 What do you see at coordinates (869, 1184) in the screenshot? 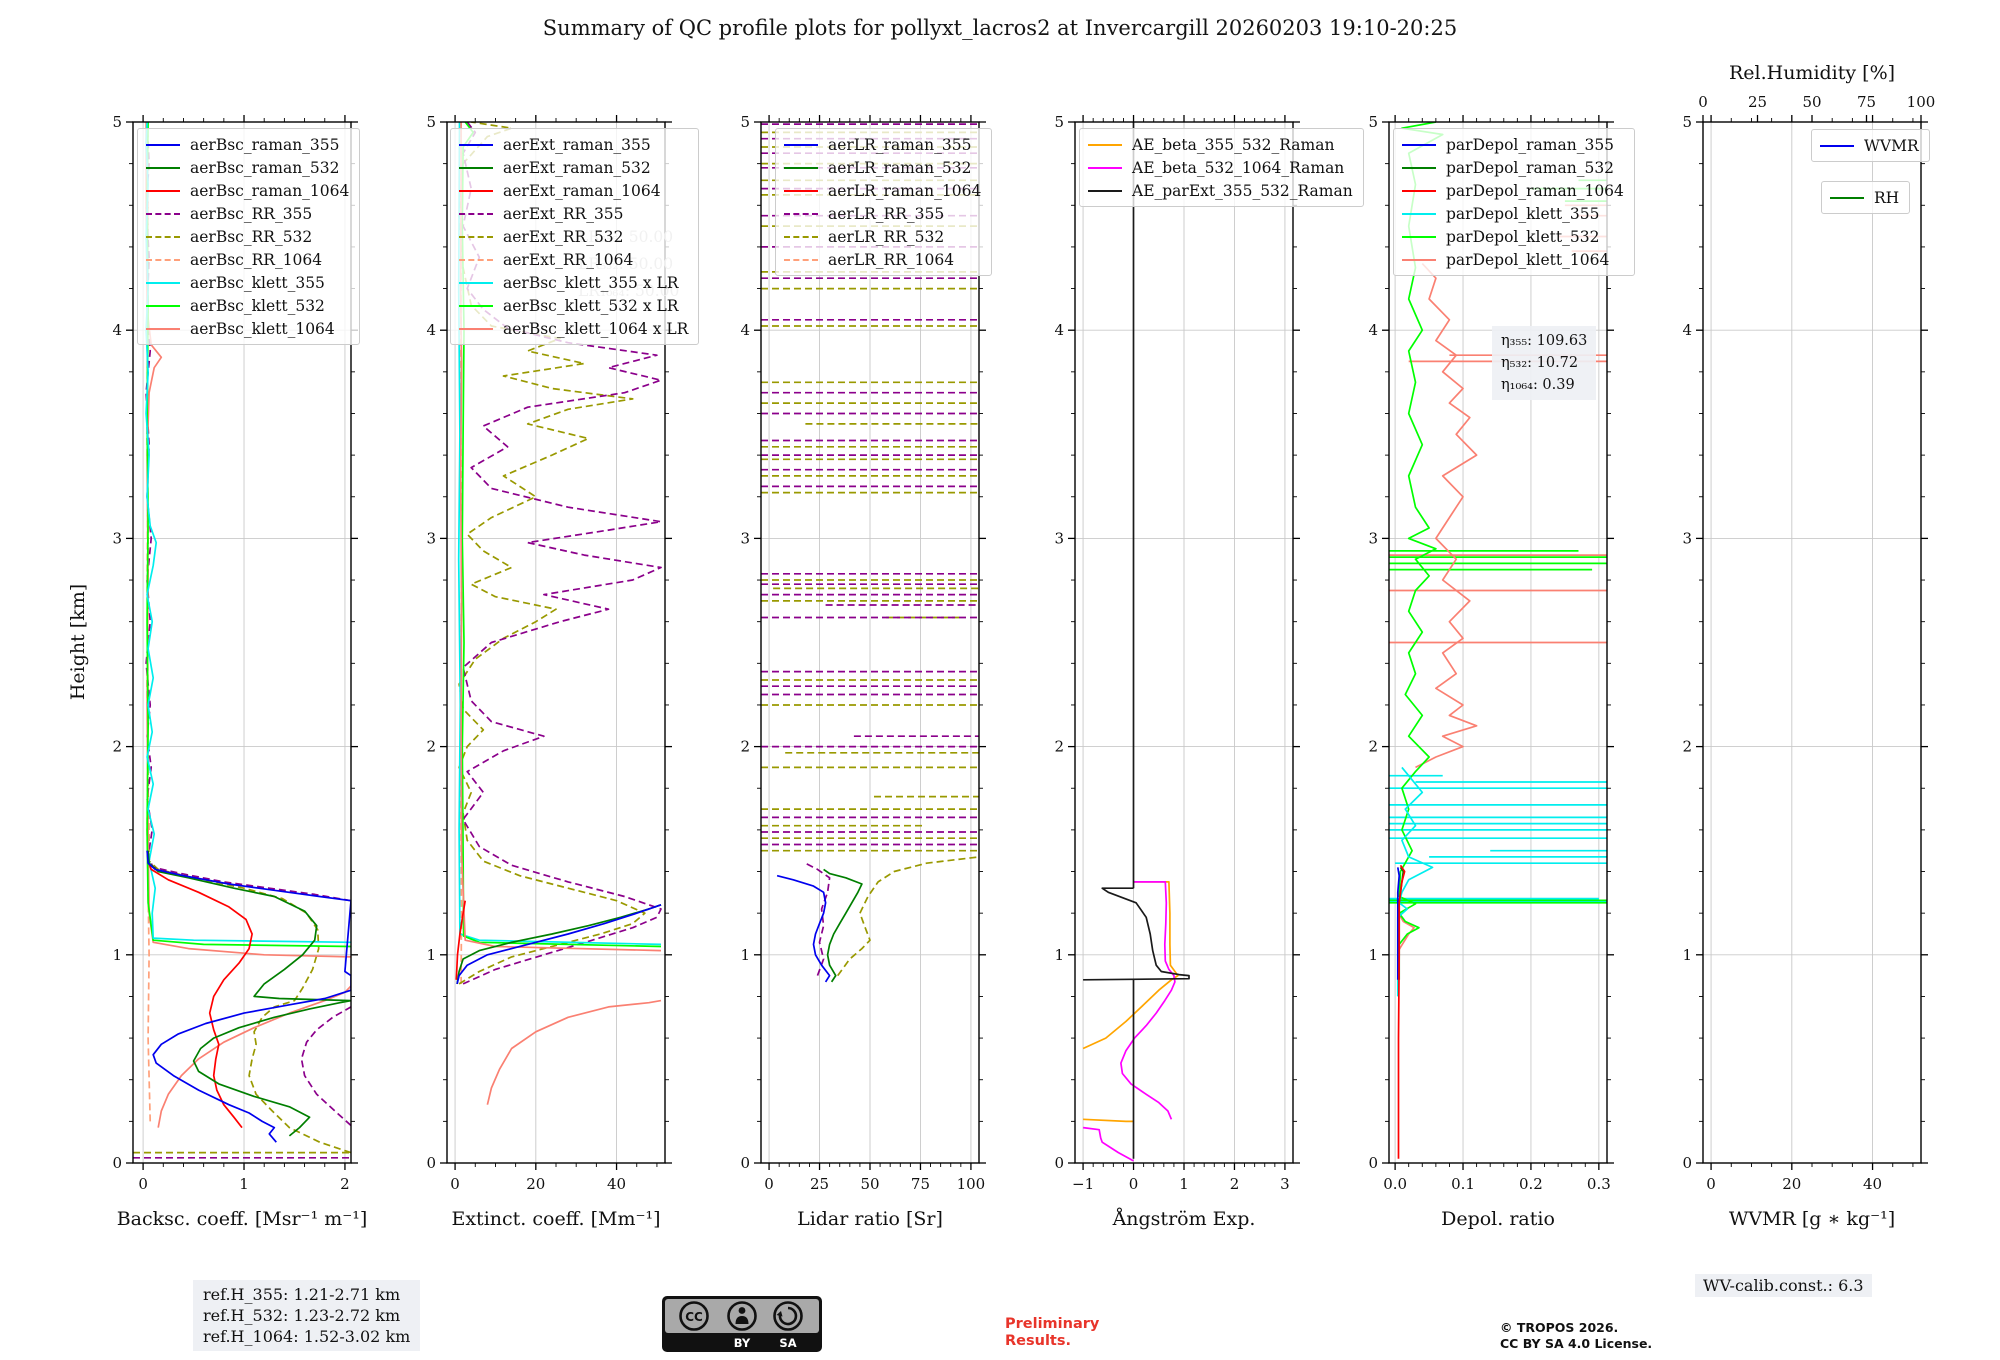
I see `x-tick-label: 50` at bounding box center [869, 1184].